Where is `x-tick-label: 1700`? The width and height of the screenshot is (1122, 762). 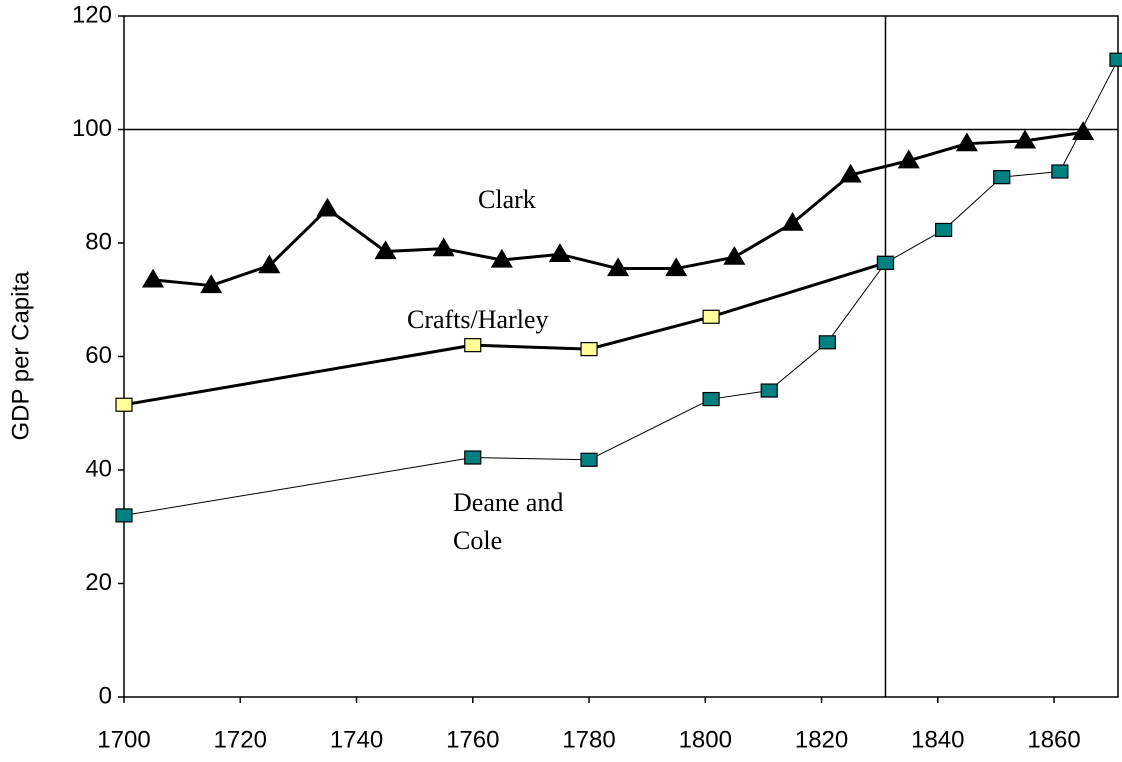 x-tick-label: 1700 is located at coordinates (123, 739).